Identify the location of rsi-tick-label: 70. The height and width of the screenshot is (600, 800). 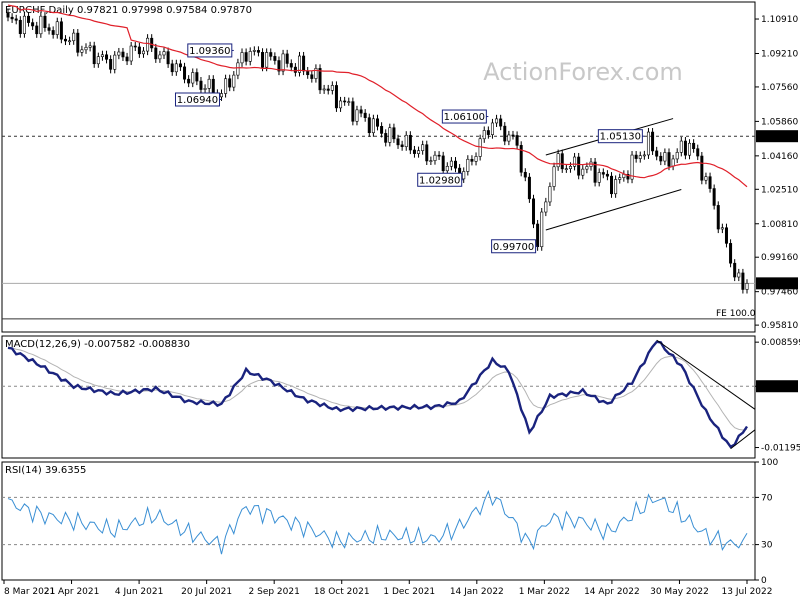
(767, 498).